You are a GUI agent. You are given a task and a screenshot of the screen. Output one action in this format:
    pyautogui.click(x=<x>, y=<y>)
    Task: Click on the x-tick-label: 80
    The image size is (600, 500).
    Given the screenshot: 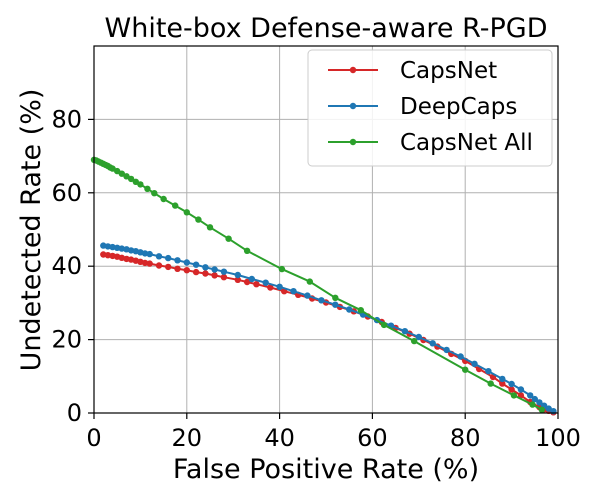 What is the action you would take?
    pyautogui.click(x=465, y=438)
    